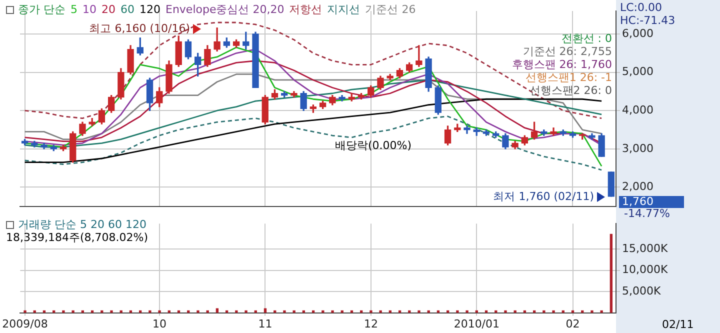 The width and height of the screenshot is (720, 333). Describe the element at coordinates (77, 237) in the screenshot. I see `text: 18,339,184주(8,708.02%)` at that location.